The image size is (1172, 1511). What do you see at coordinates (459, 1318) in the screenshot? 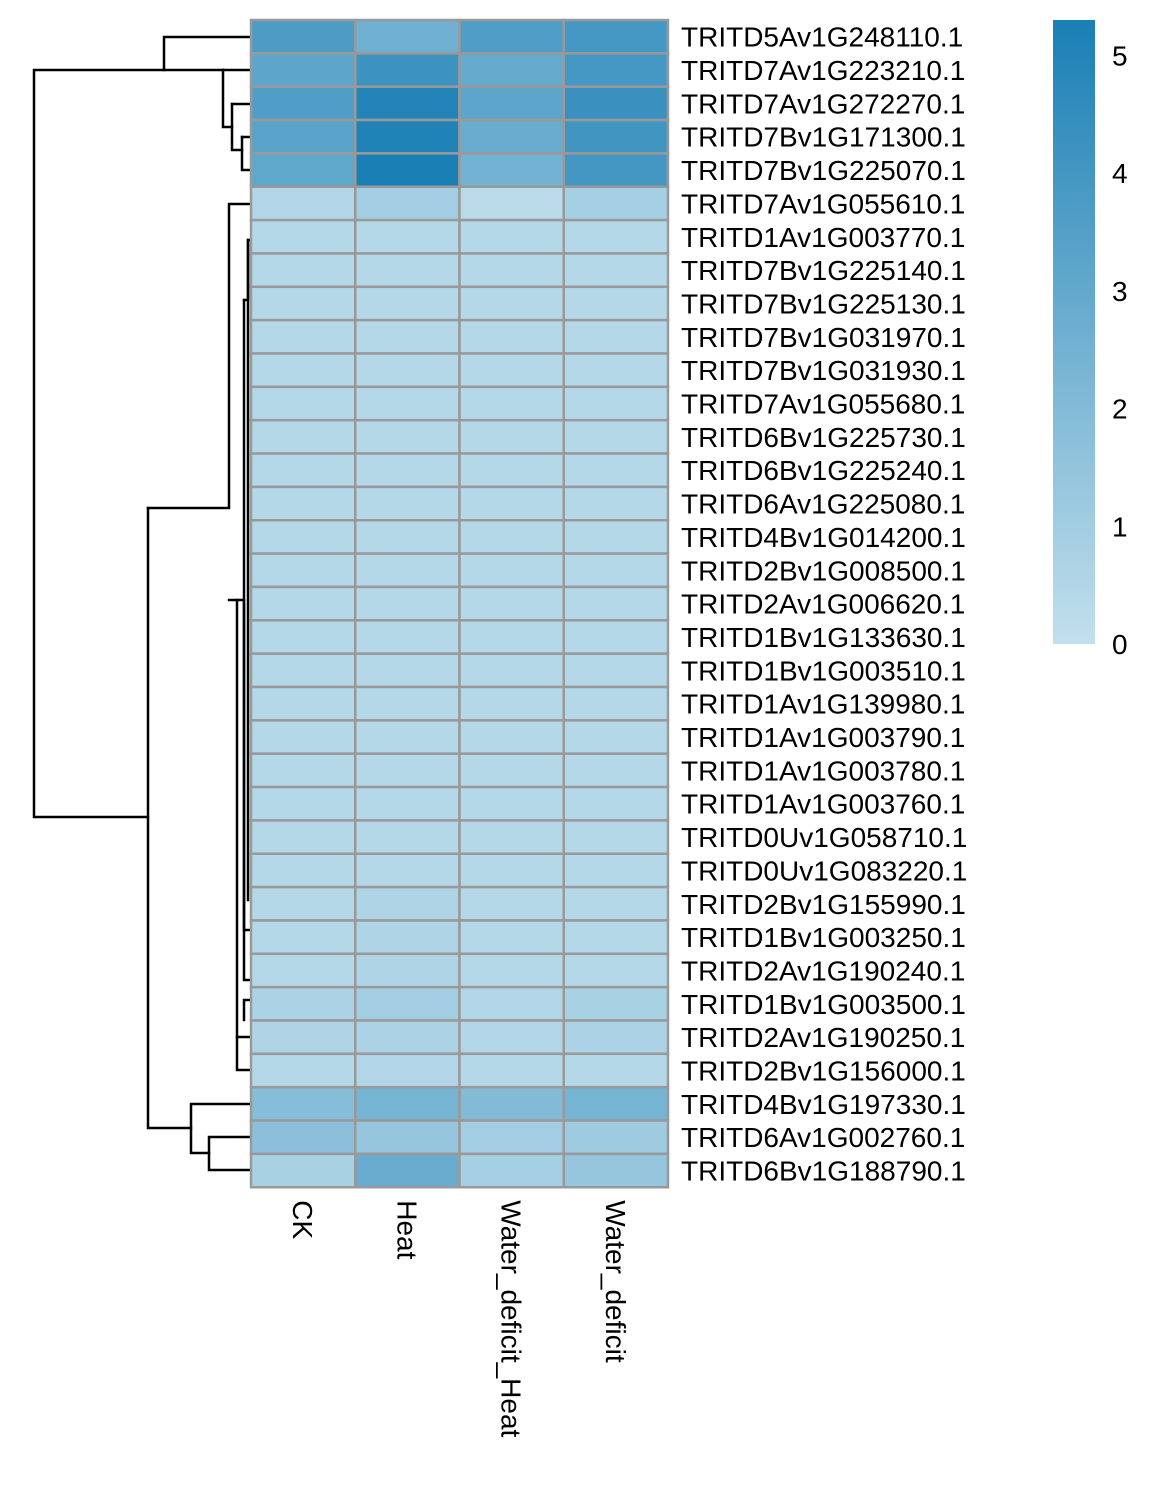
I see `column-labels: CK Heat Water_deficit_Heat Water_deficit` at bounding box center [459, 1318].